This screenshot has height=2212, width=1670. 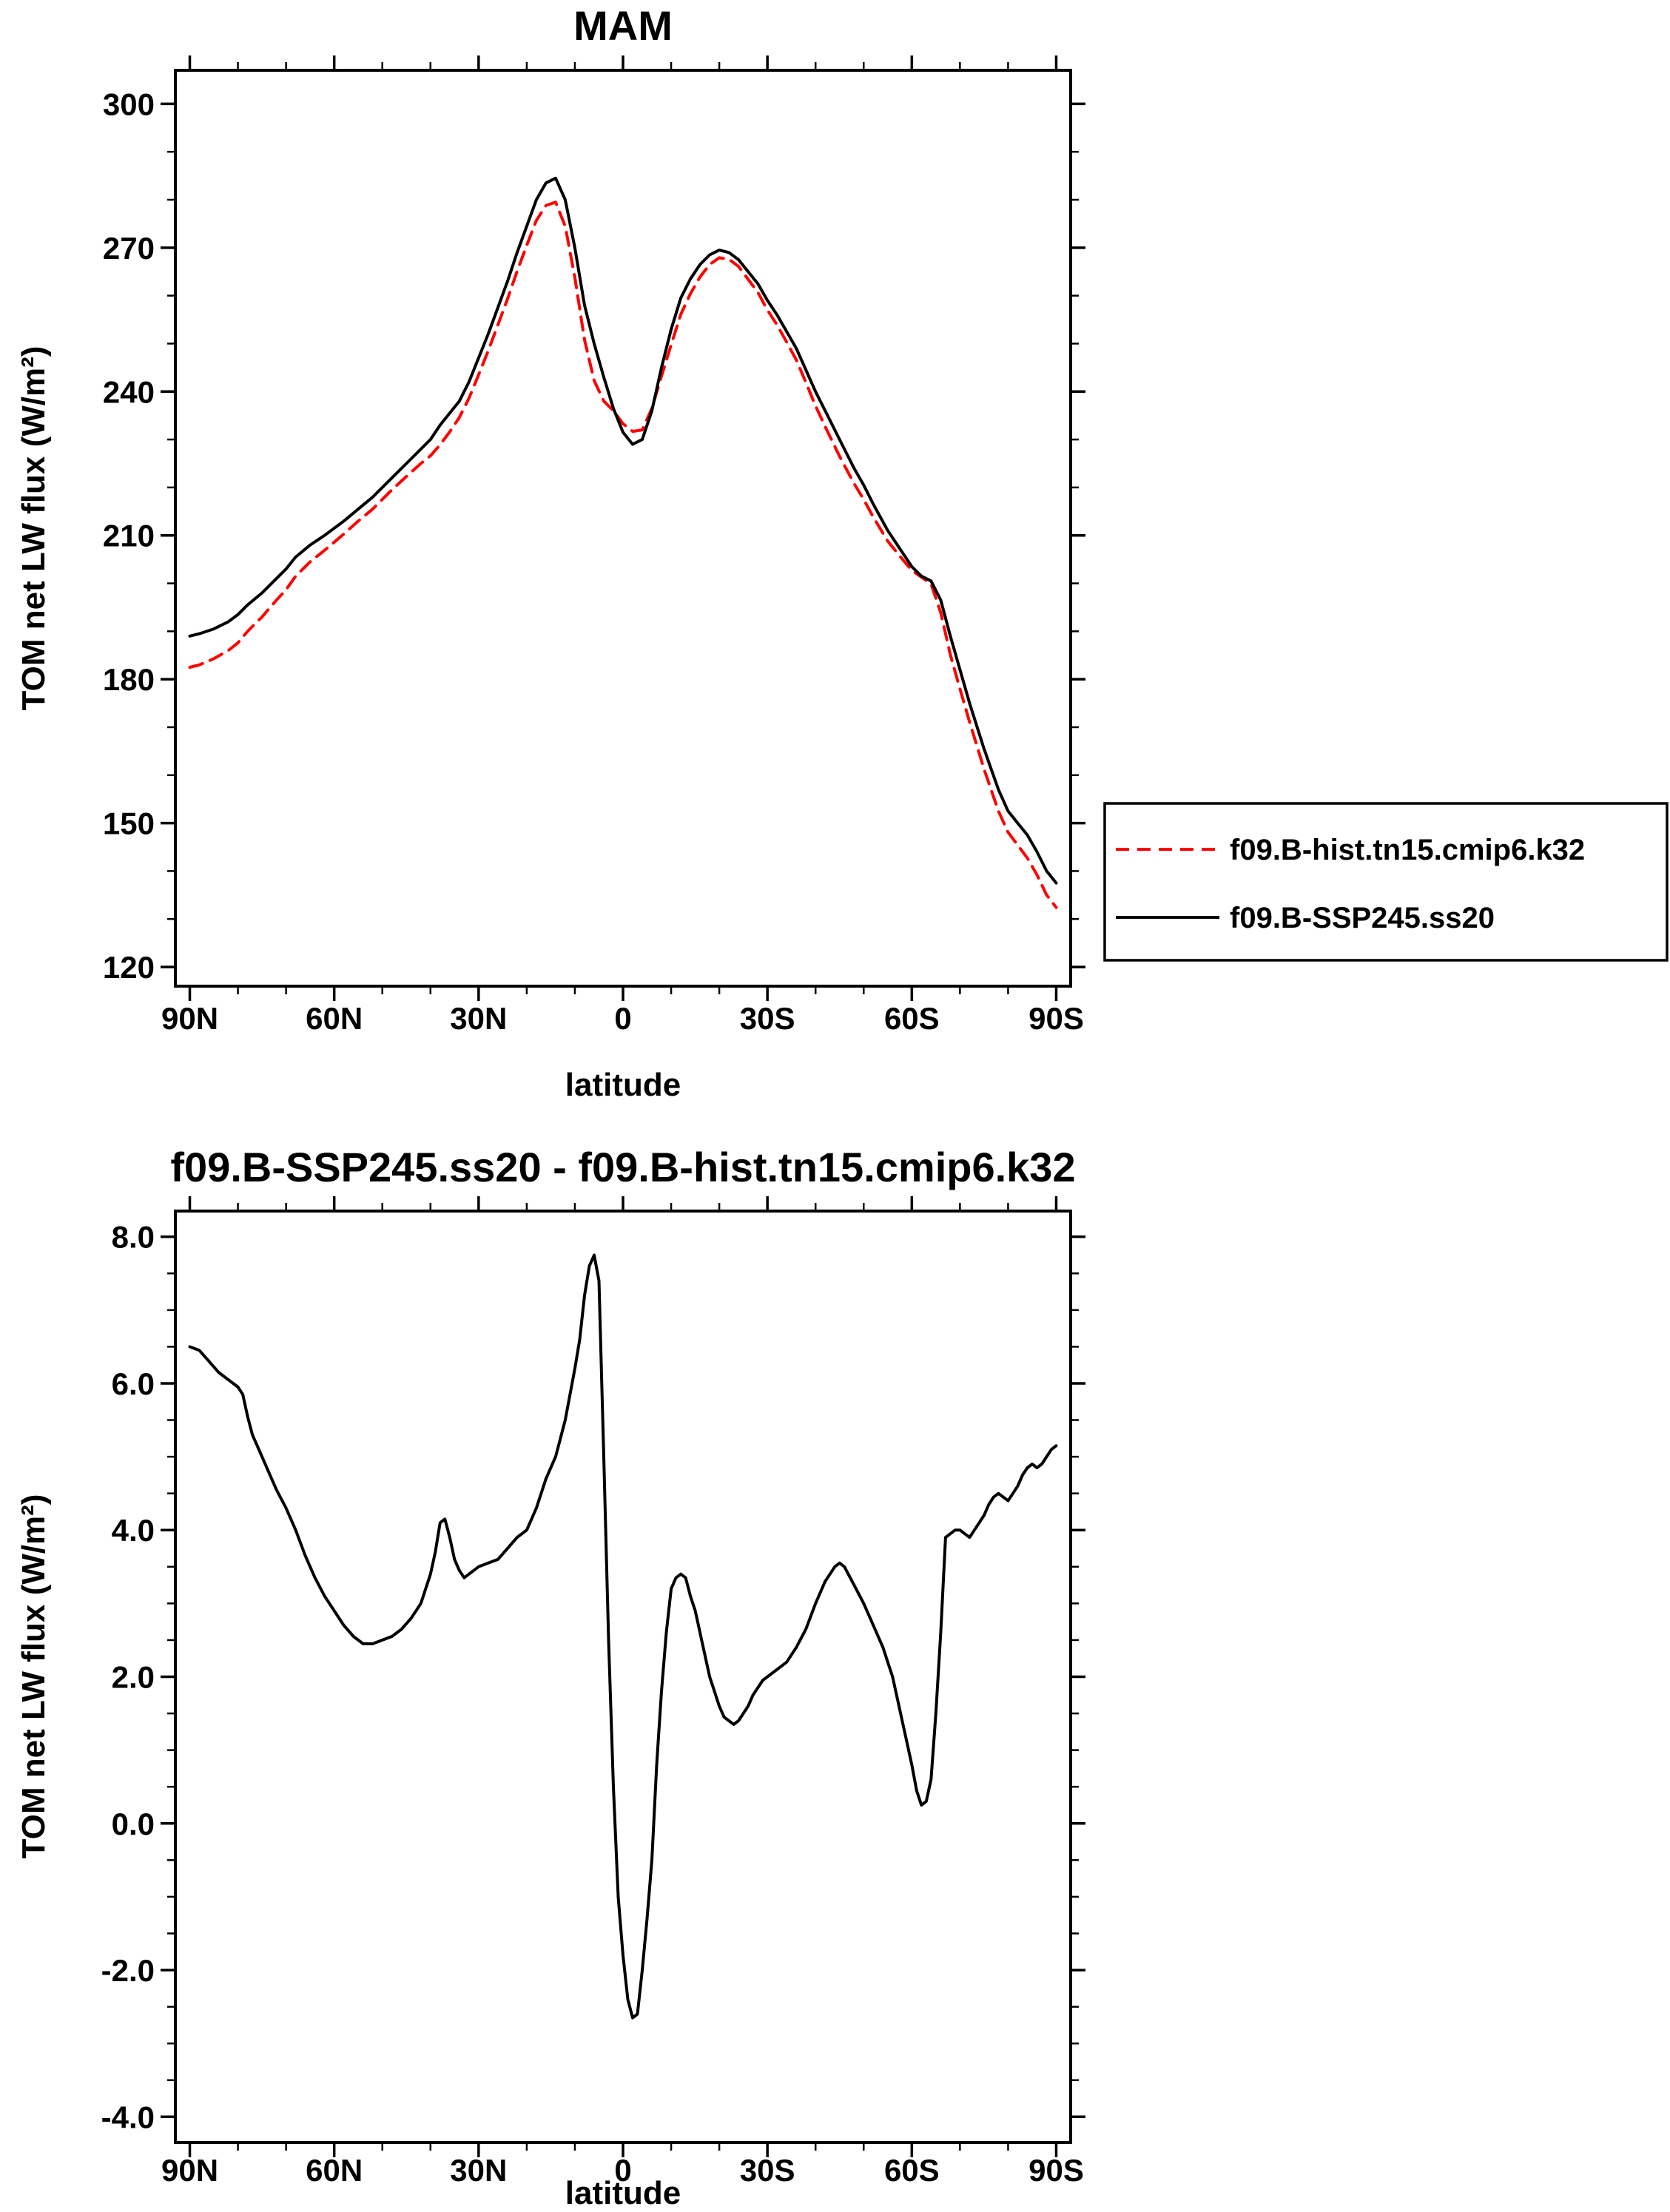 What do you see at coordinates (129, 391) in the screenshot?
I see `y-tick-label: 240` at bounding box center [129, 391].